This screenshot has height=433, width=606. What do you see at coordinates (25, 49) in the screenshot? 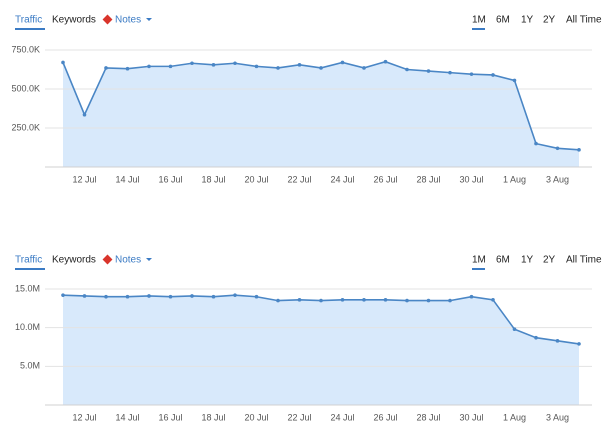
I see `y-tick-label: 750.0K` at bounding box center [25, 49].